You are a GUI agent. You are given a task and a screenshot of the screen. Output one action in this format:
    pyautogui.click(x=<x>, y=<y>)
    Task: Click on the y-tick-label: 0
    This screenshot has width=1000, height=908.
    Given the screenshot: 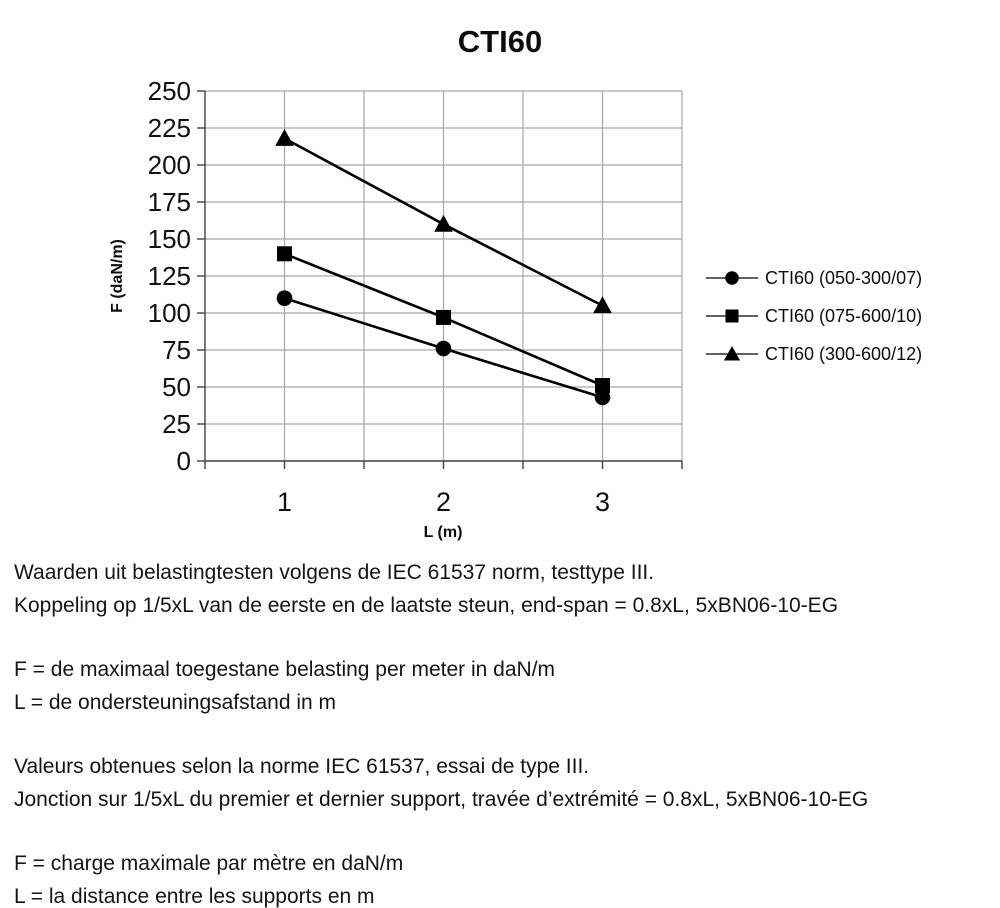 What is the action you would take?
    pyautogui.click(x=184, y=461)
    